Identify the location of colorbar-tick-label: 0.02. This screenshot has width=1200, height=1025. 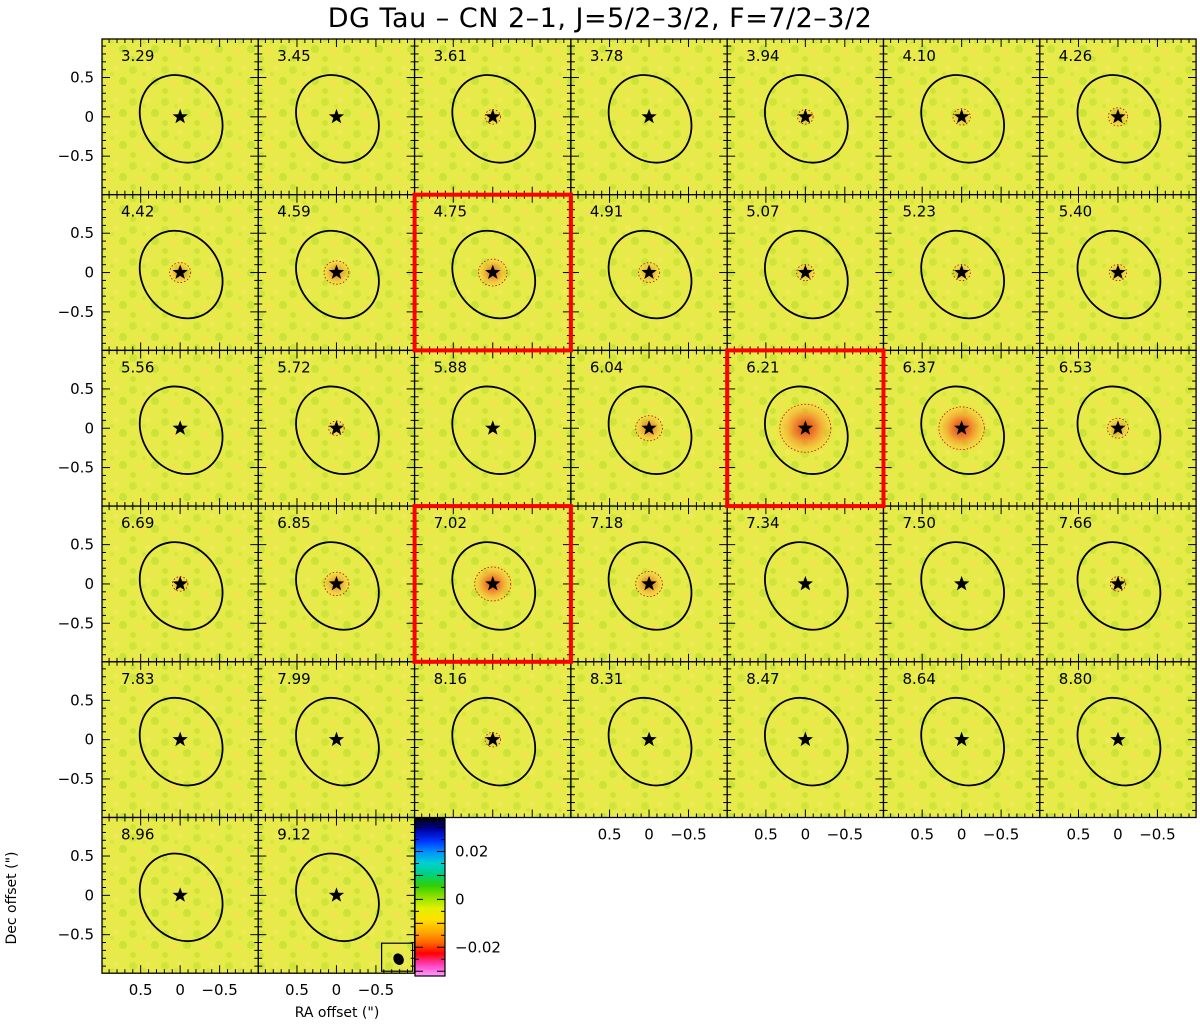
(471, 852).